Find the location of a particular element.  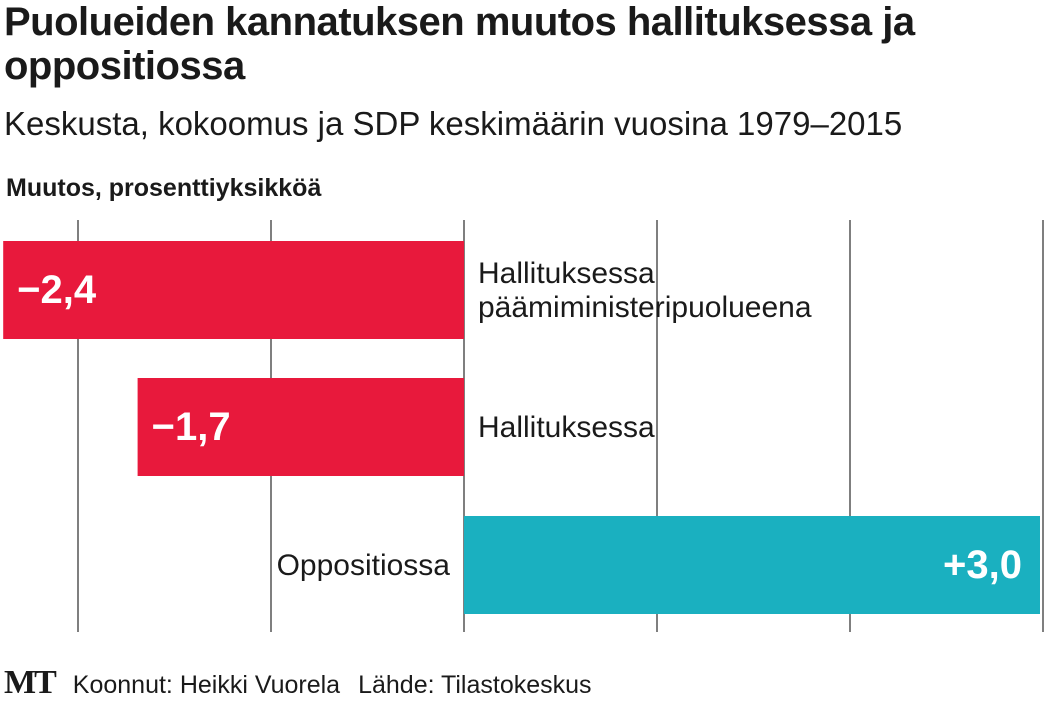

data-label: −2,4 is located at coordinates (57, 290).